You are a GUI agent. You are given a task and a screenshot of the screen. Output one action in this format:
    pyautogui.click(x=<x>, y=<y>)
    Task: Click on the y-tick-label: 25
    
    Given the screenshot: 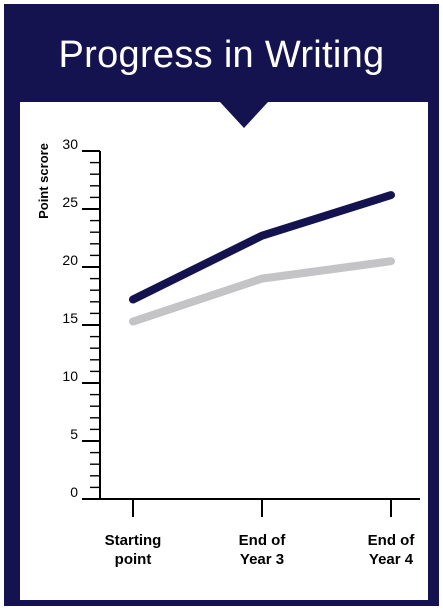 What is the action you would take?
    pyautogui.click(x=70, y=202)
    